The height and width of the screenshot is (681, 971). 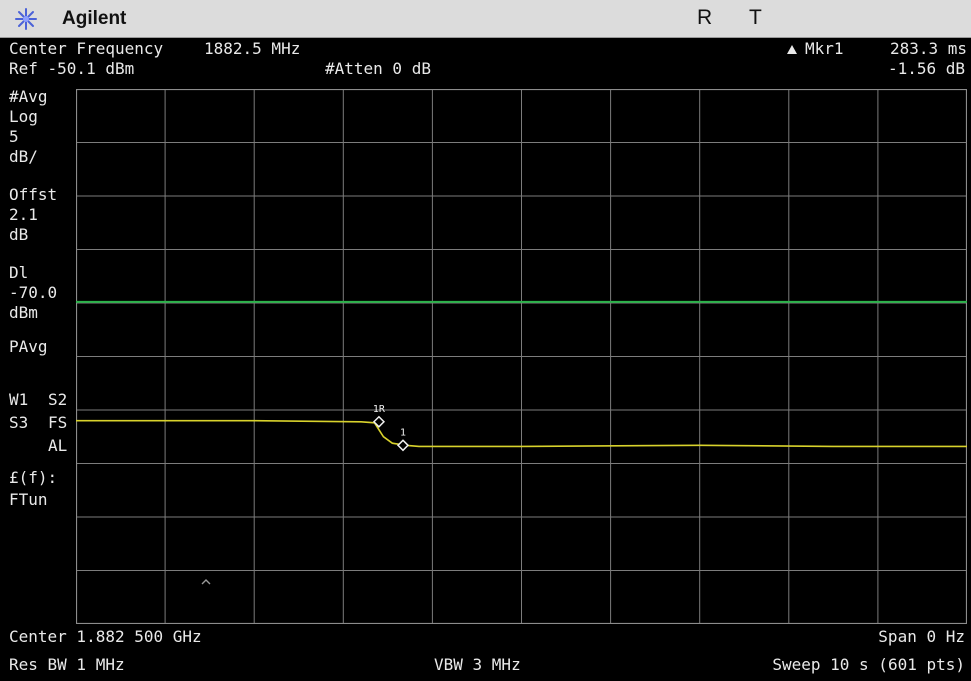 What do you see at coordinates (755, 17) in the screenshot?
I see `trigger-indicator: T` at bounding box center [755, 17].